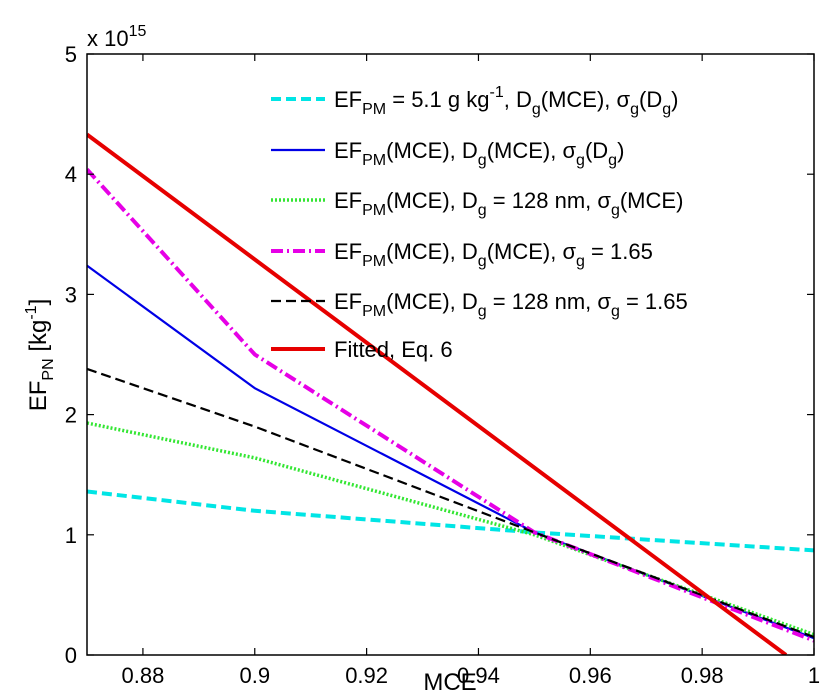 The image size is (822, 691). What do you see at coordinates (143, 675) in the screenshot?
I see `x-tick-label: 0.88` at bounding box center [143, 675].